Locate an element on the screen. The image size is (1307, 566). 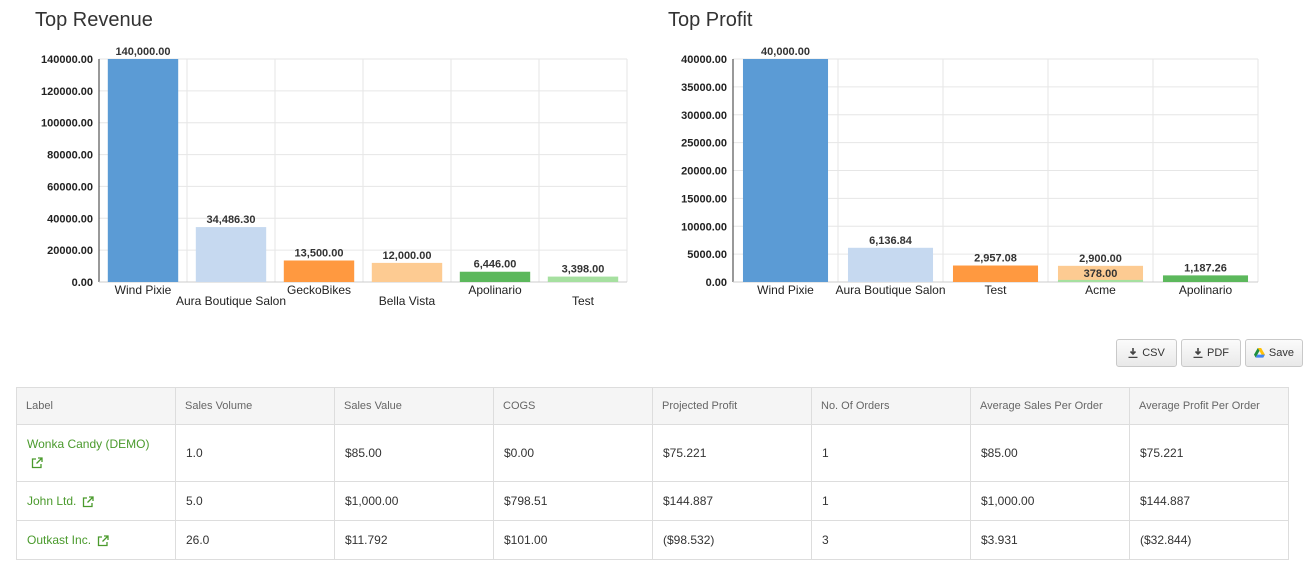
table-cell: 1.0 is located at coordinates (255, 453).